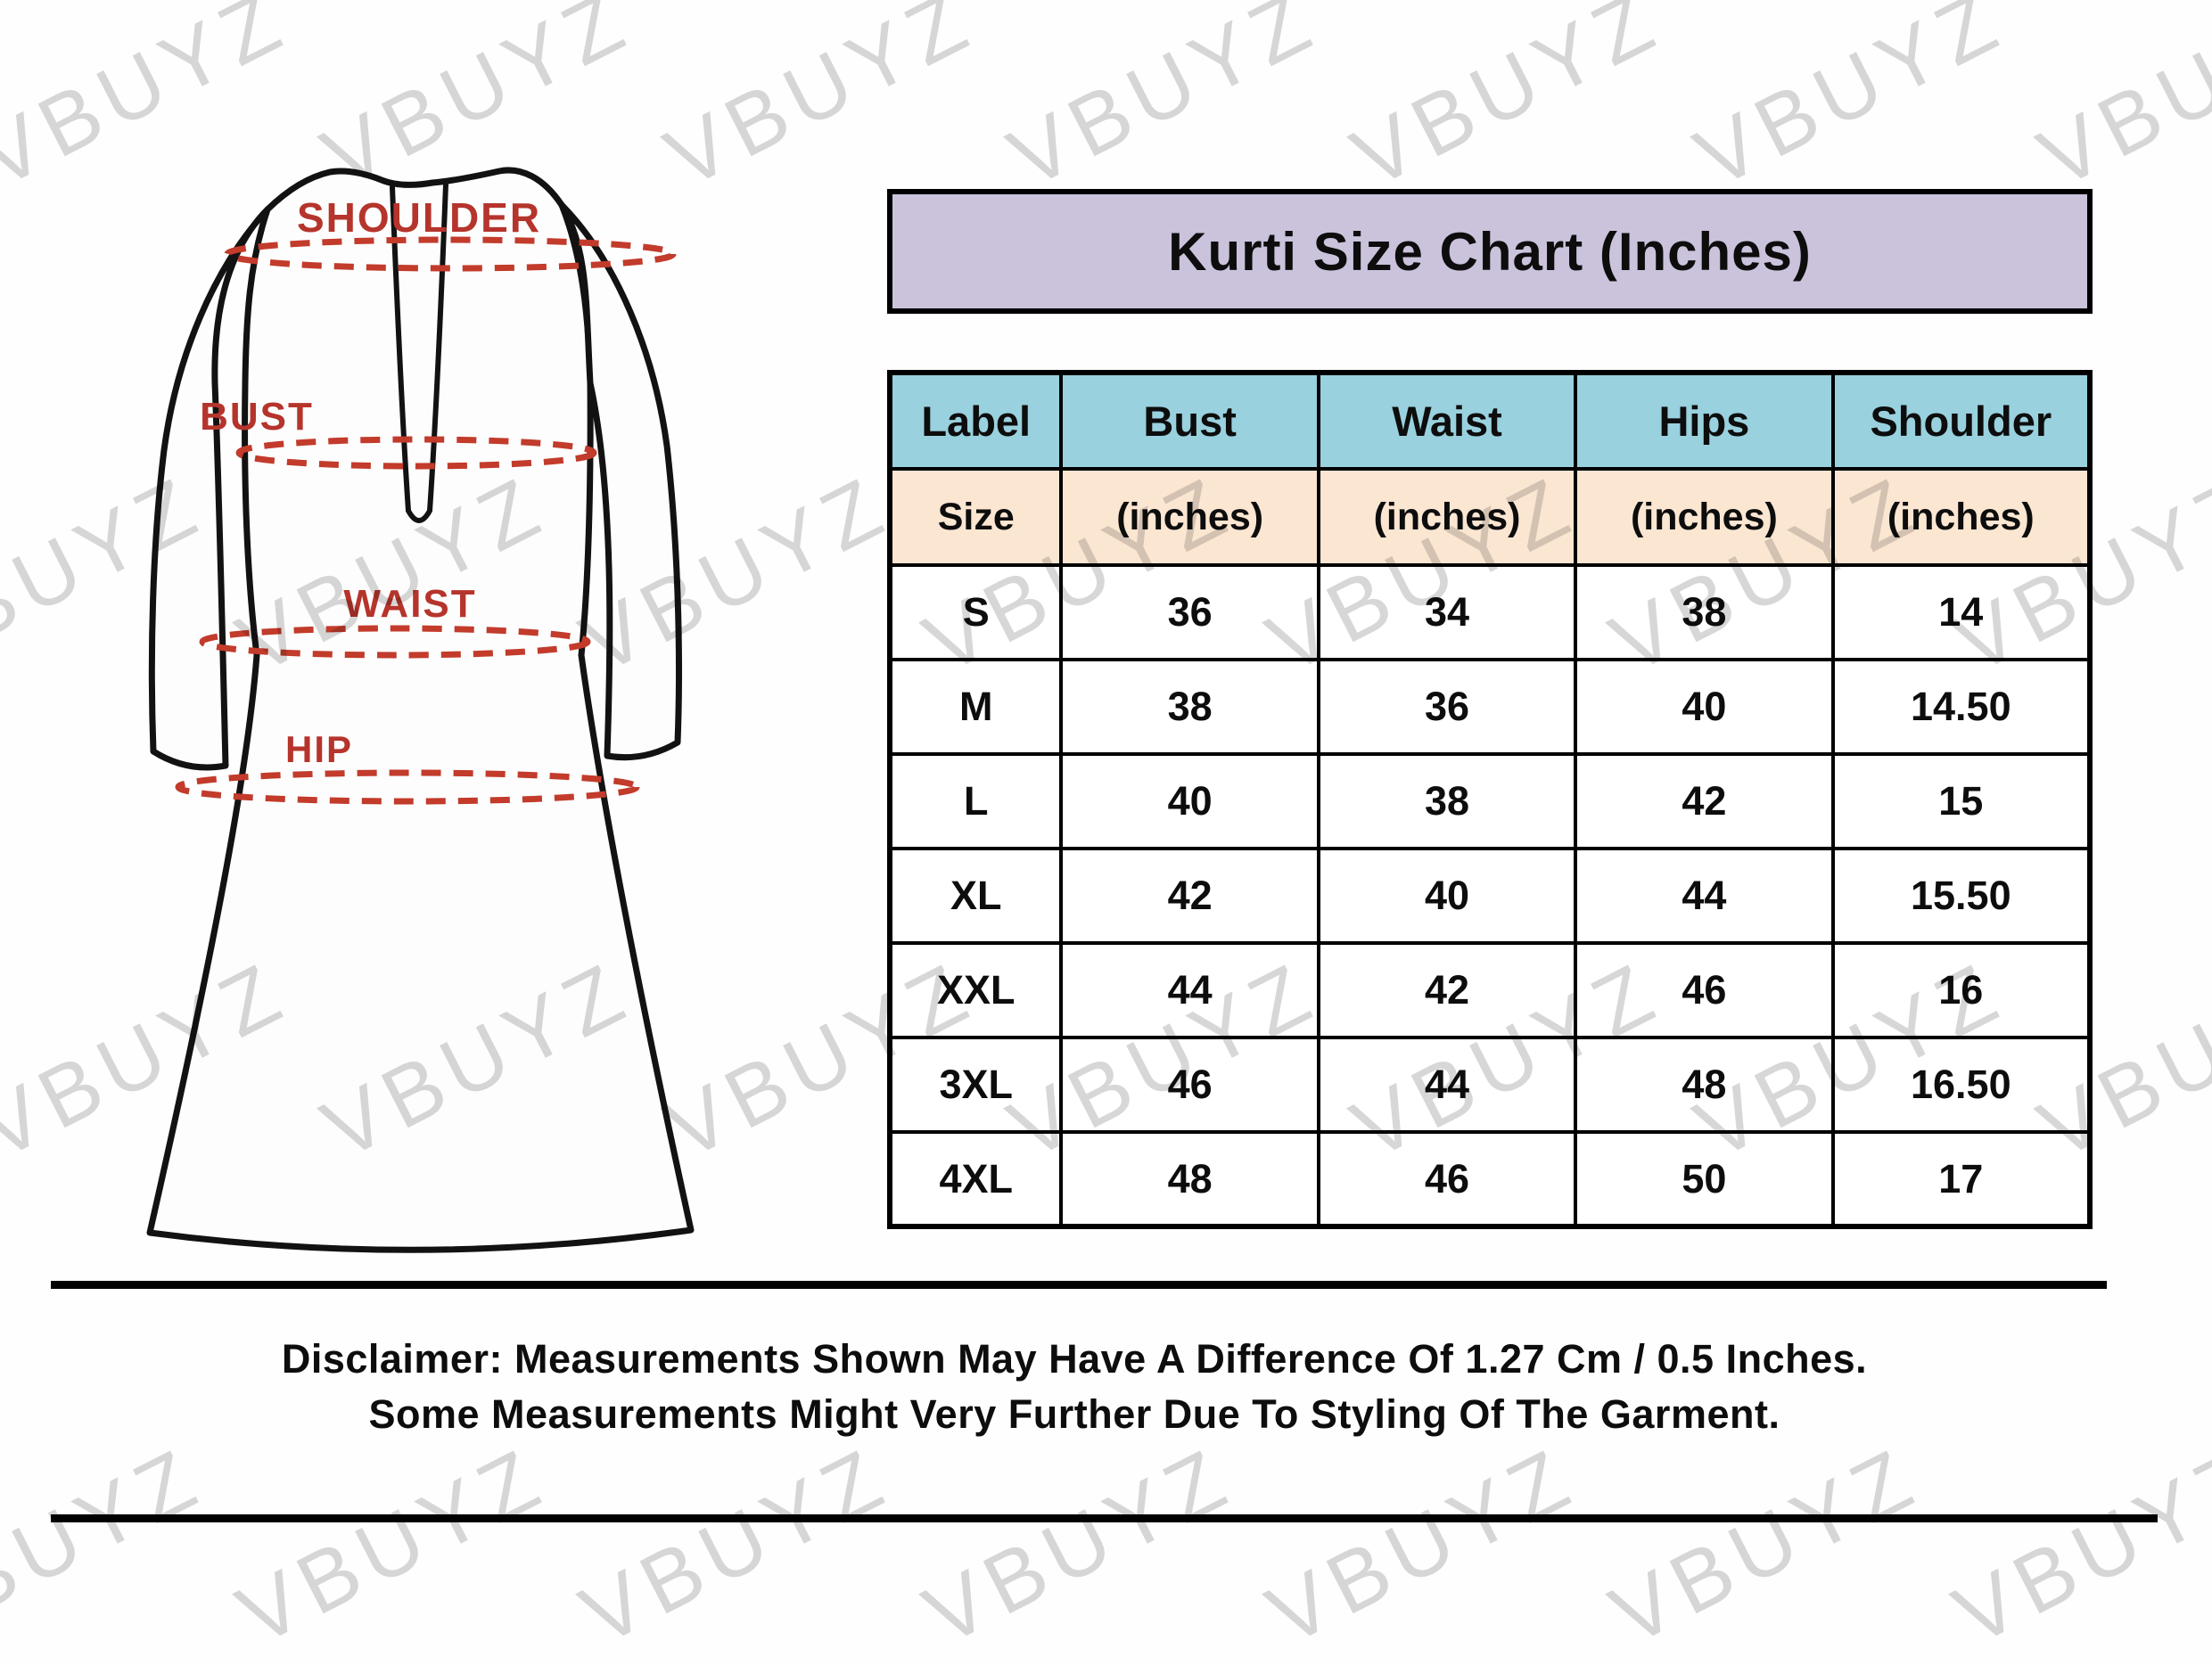  What do you see at coordinates (395, 642) in the screenshot?
I see `waist-measure-line` at bounding box center [395, 642].